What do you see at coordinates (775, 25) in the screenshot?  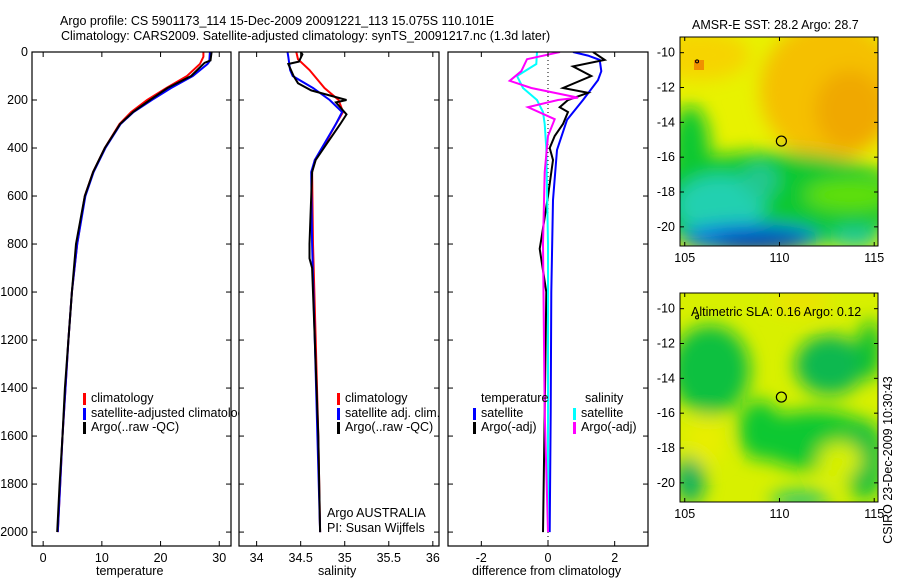 I see `sst-map-title: AMSR-E SST: 28.2 Argo: 28.7` at bounding box center [775, 25].